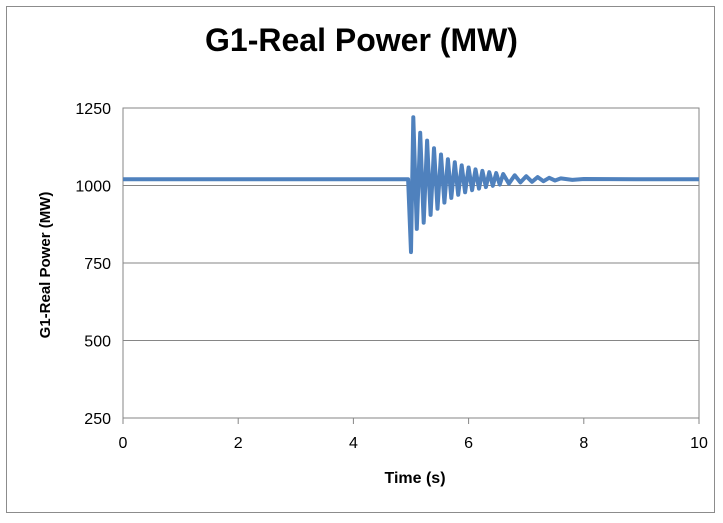  Describe the element at coordinates (93, 187) in the screenshot. I see `y-tick-label: 1000` at that location.